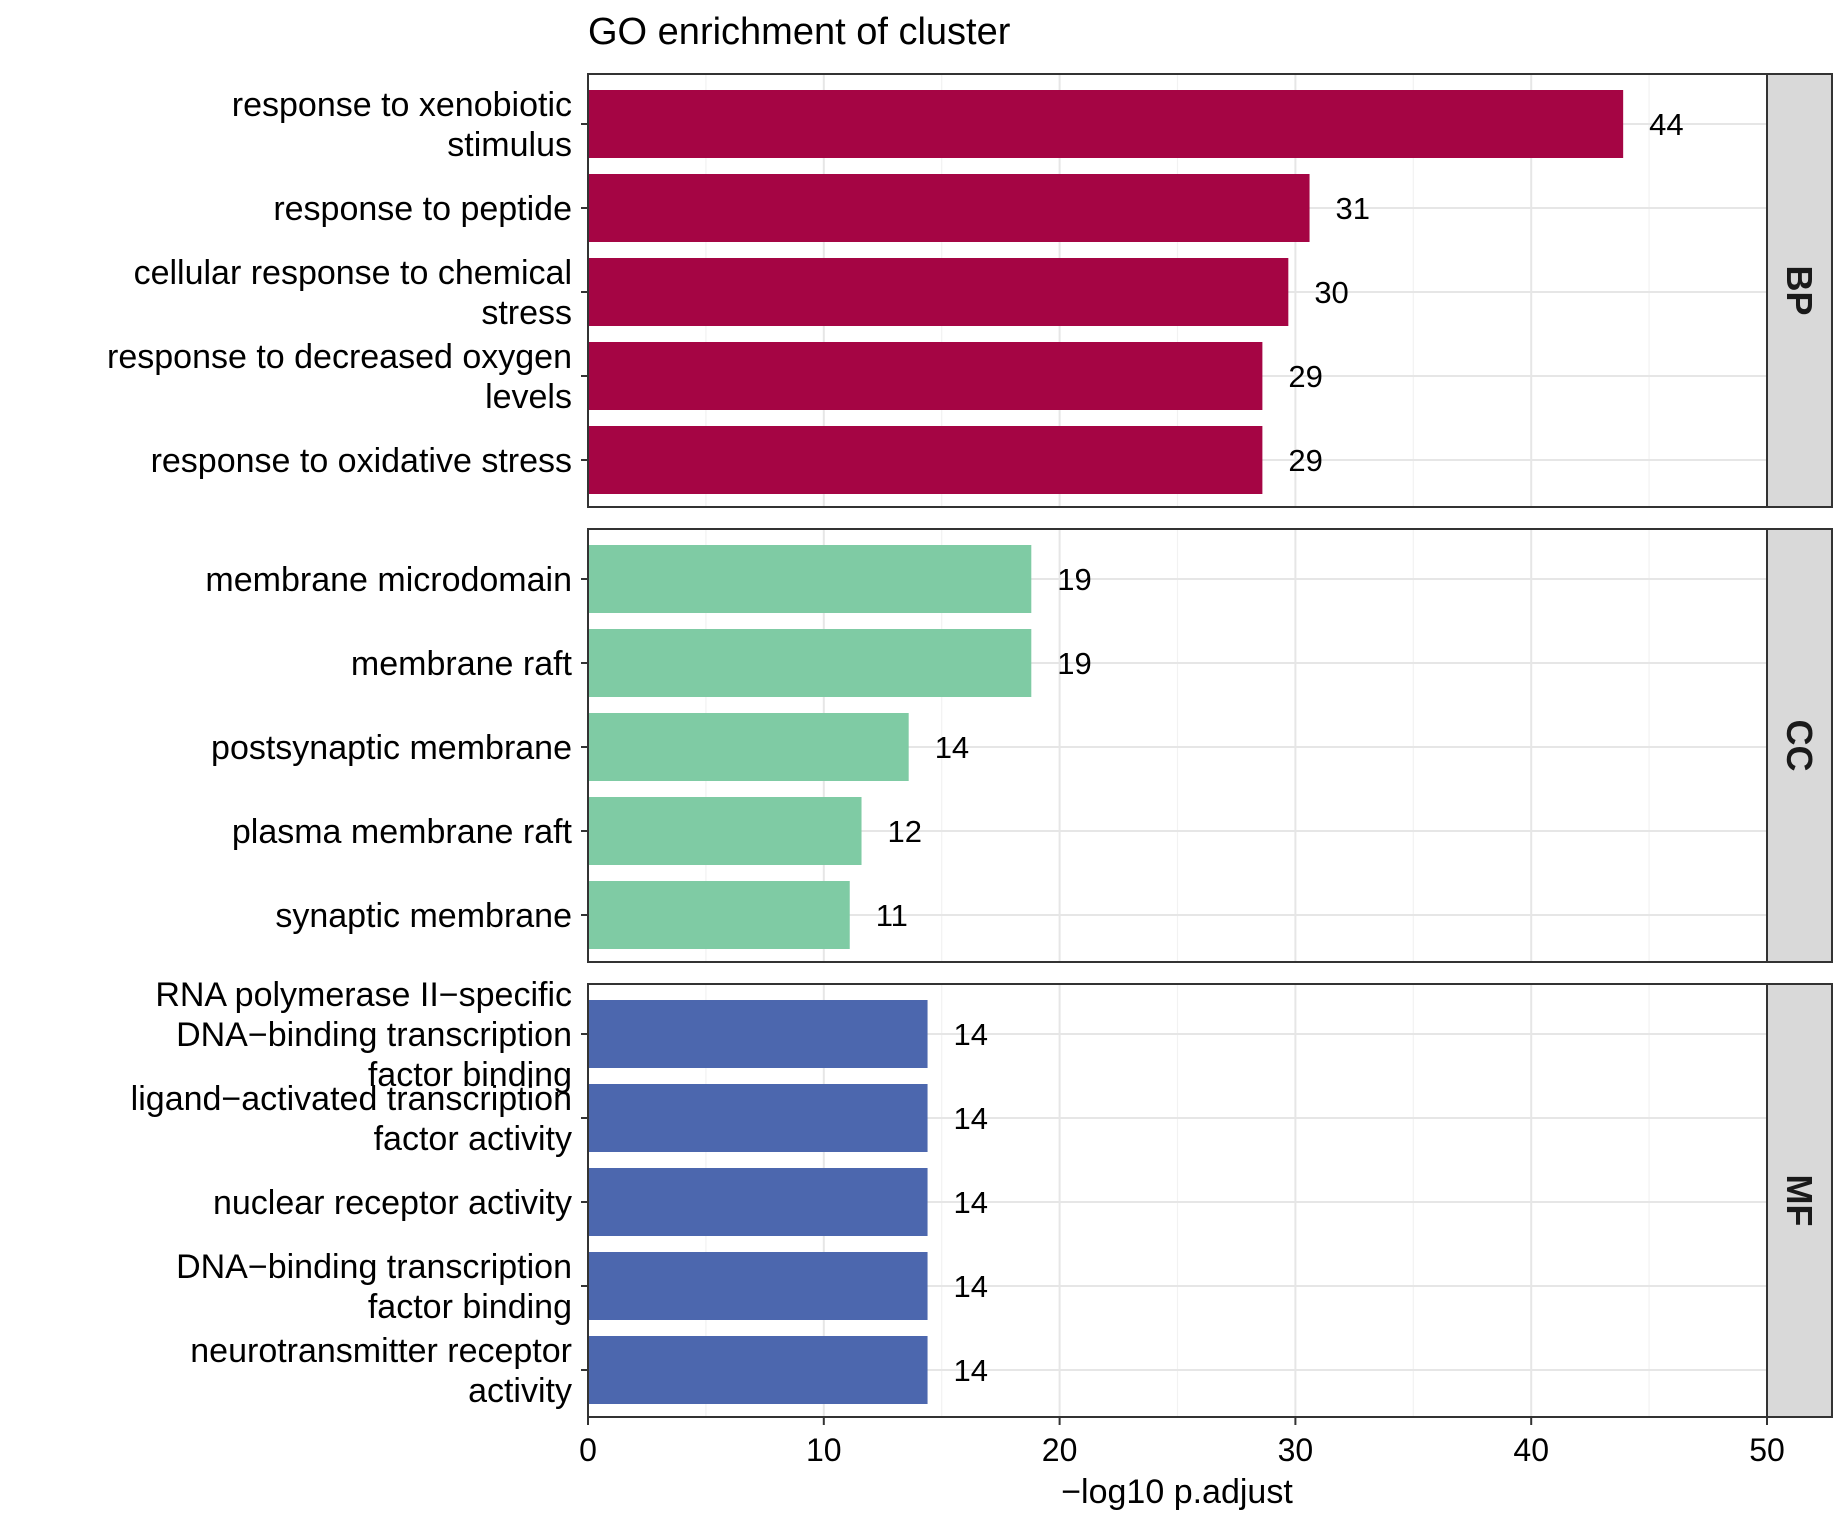 This screenshot has height=1526, width=1845. I want to click on category-label: response to oxidative stress, so click(361, 461).